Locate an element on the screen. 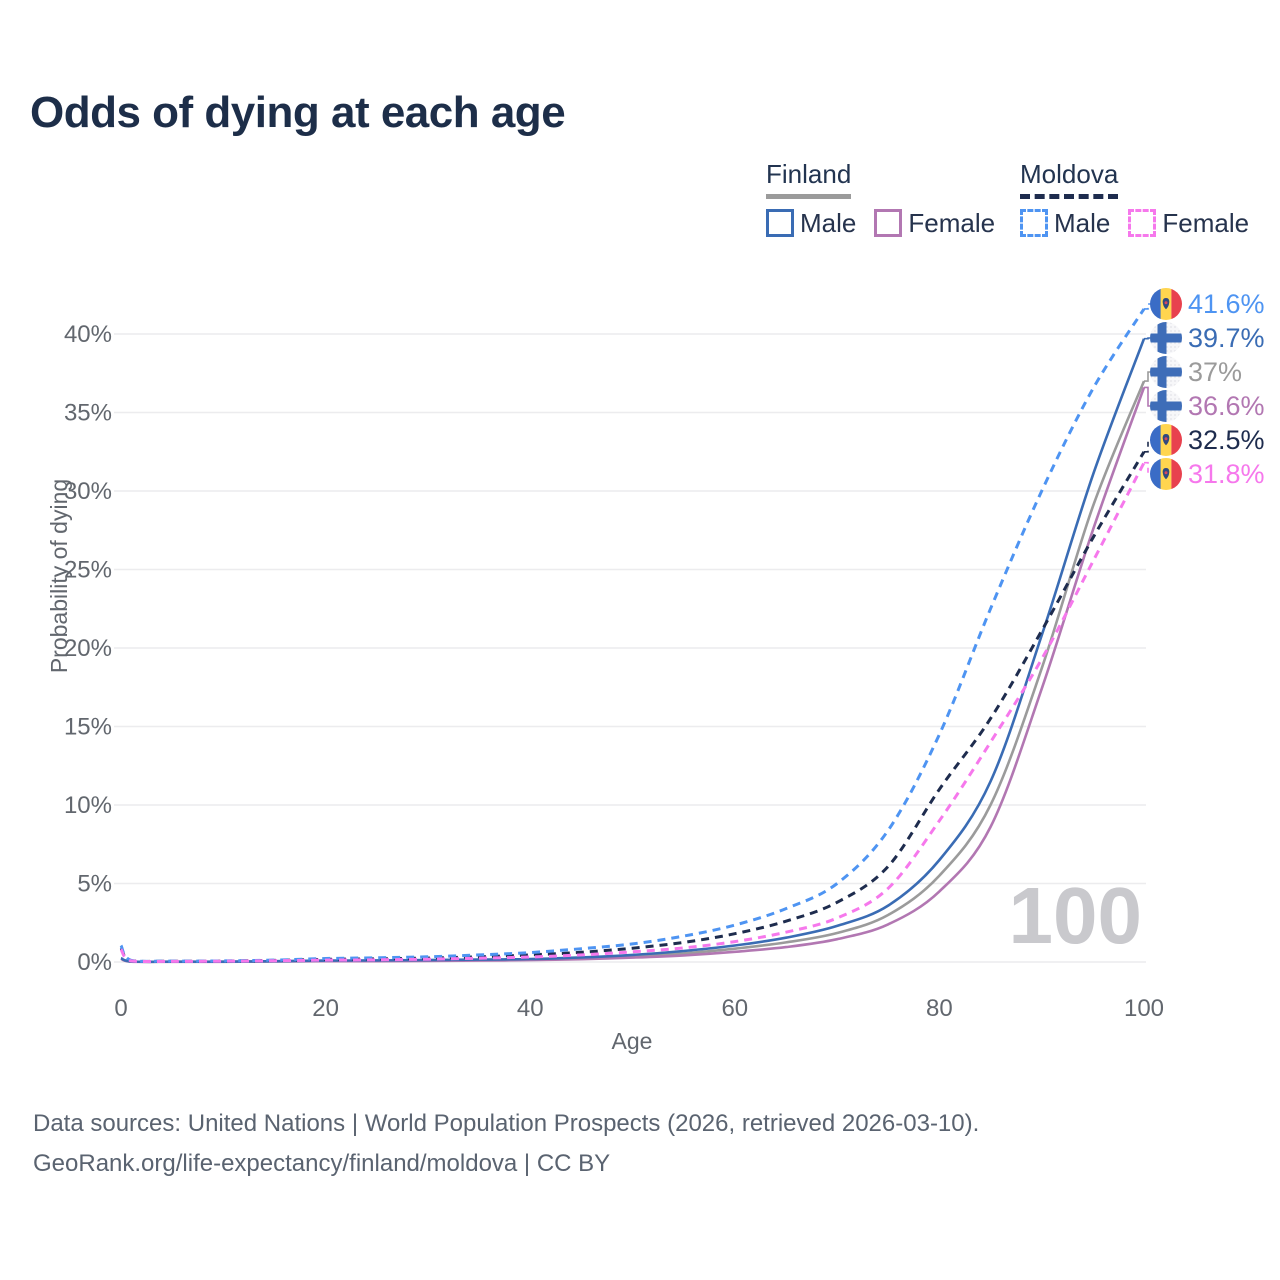  y-tick-label: 20% is located at coordinates (88, 648).